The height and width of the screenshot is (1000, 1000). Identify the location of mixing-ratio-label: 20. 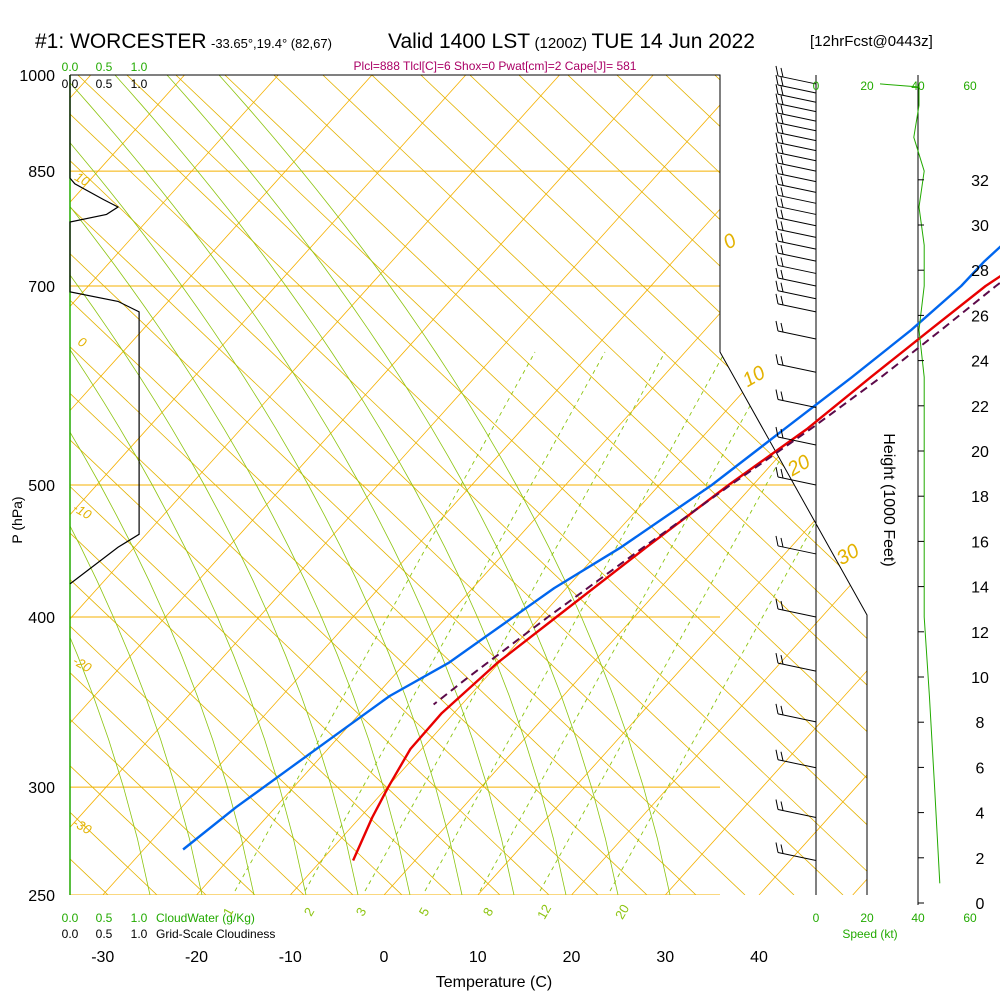
(622, 912).